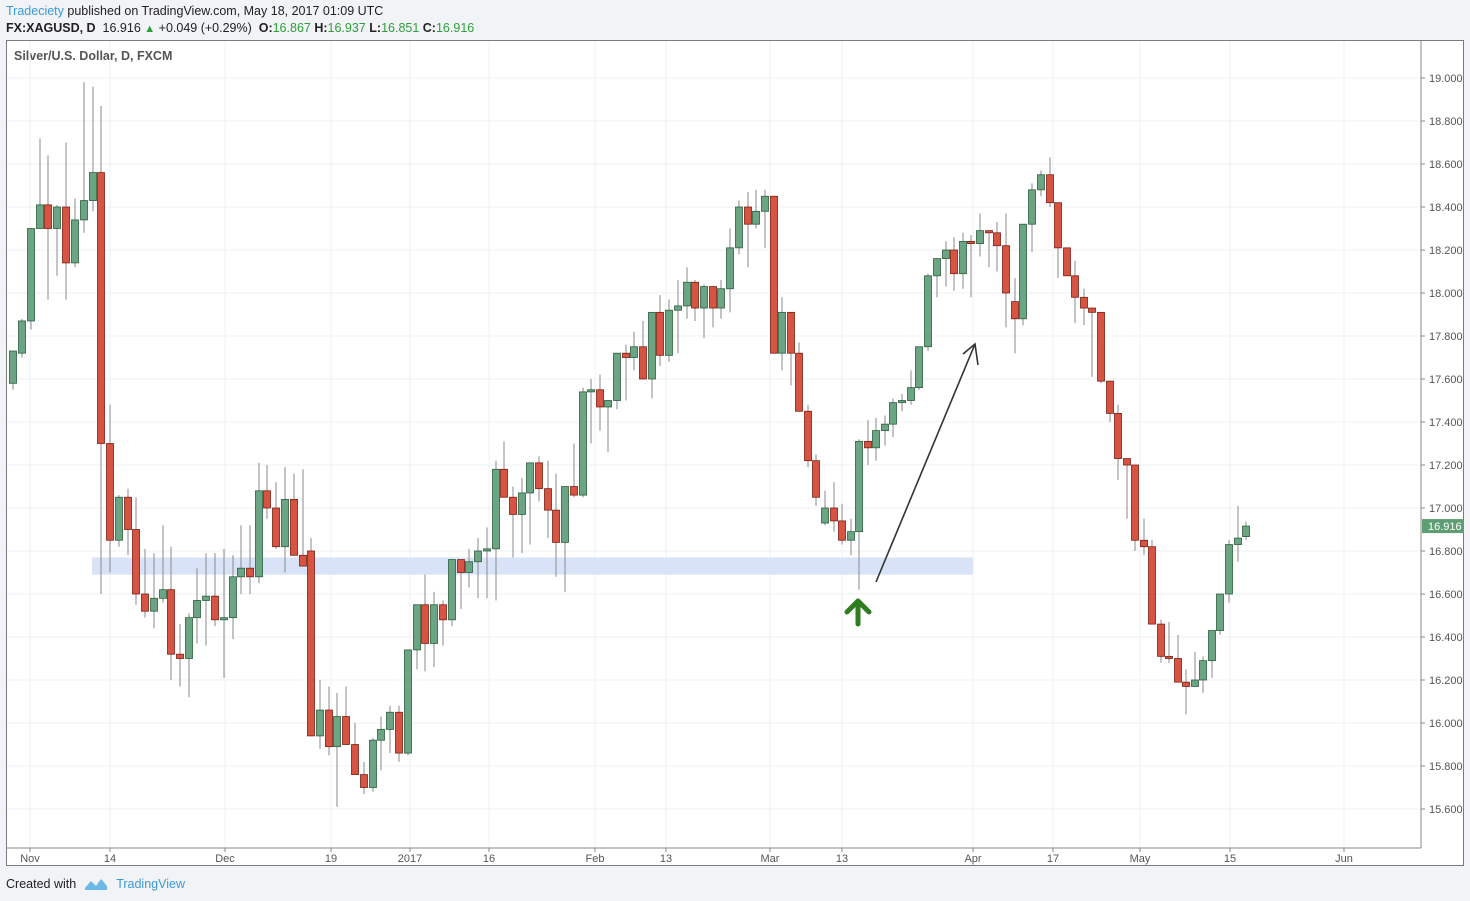 This screenshot has width=1470, height=901. What do you see at coordinates (35, 11) in the screenshot?
I see `author-link: Tradeciety` at bounding box center [35, 11].